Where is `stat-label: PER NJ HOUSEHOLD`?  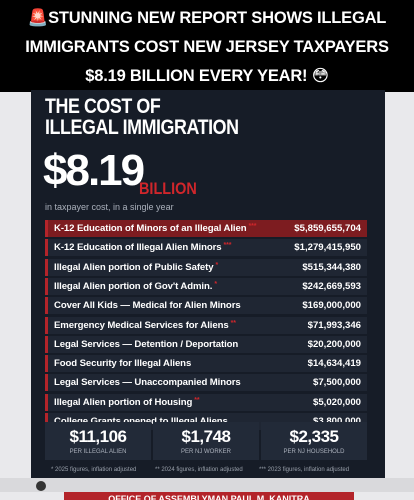 stat-label: PER NJ HOUSEHOLD is located at coordinates (314, 452).